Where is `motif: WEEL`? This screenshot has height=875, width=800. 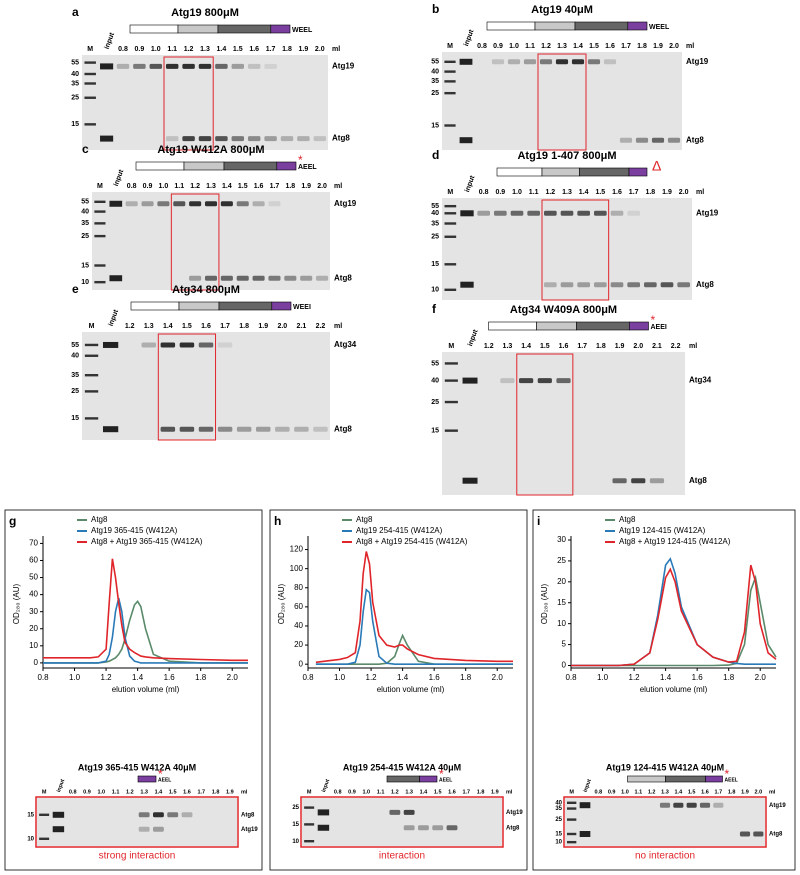 motif: WEEL is located at coordinates (302, 30).